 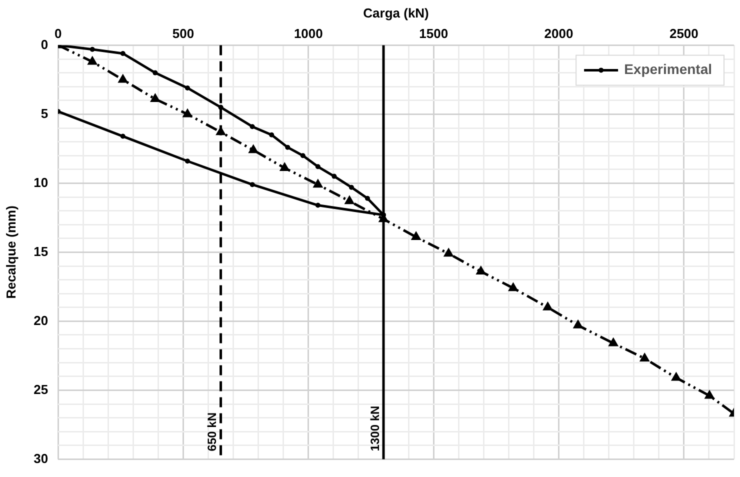 What do you see at coordinates (683, 33) in the screenshot?
I see `x-tick-label: 2500` at bounding box center [683, 33].